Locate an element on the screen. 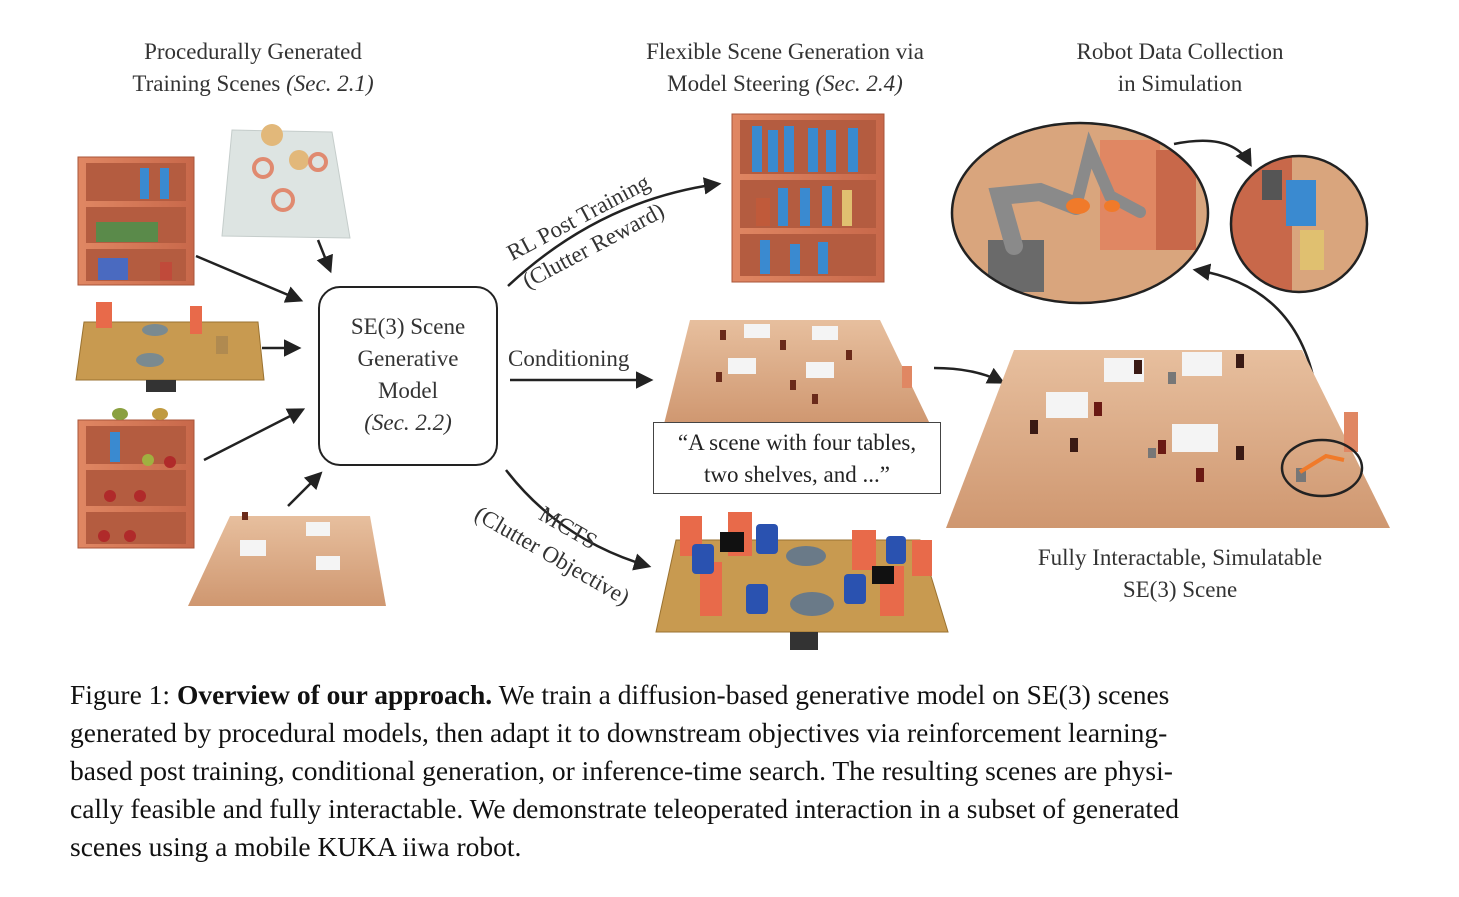 The image size is (1459, 897). final-scene is located at coordinates (1168, 439).